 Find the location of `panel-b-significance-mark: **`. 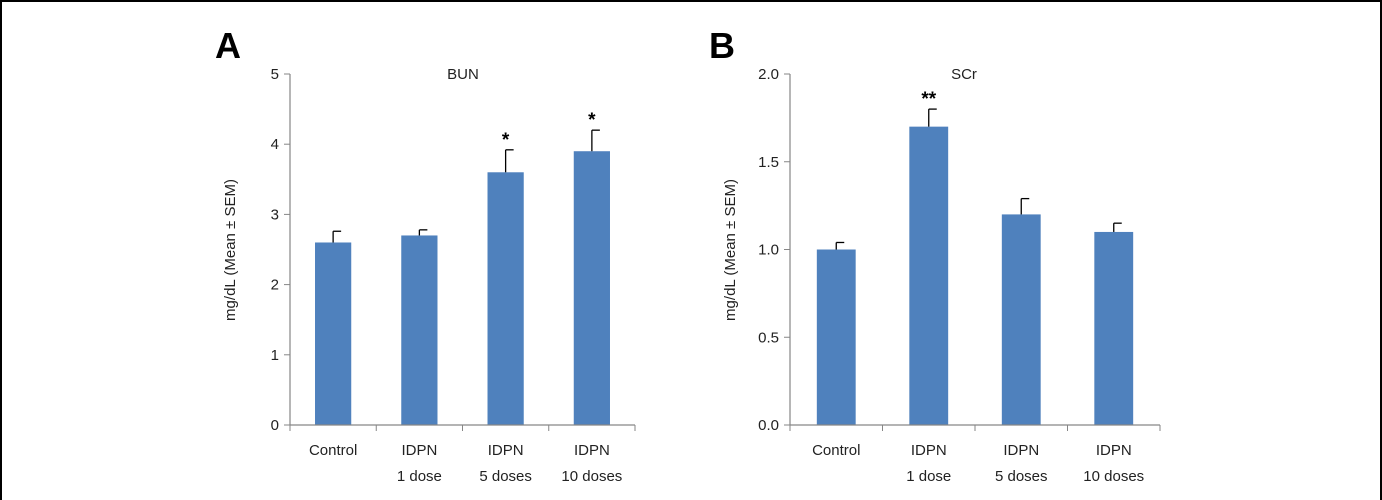

panel-b-significance-mark: ** is located at coordinates (928, 99).